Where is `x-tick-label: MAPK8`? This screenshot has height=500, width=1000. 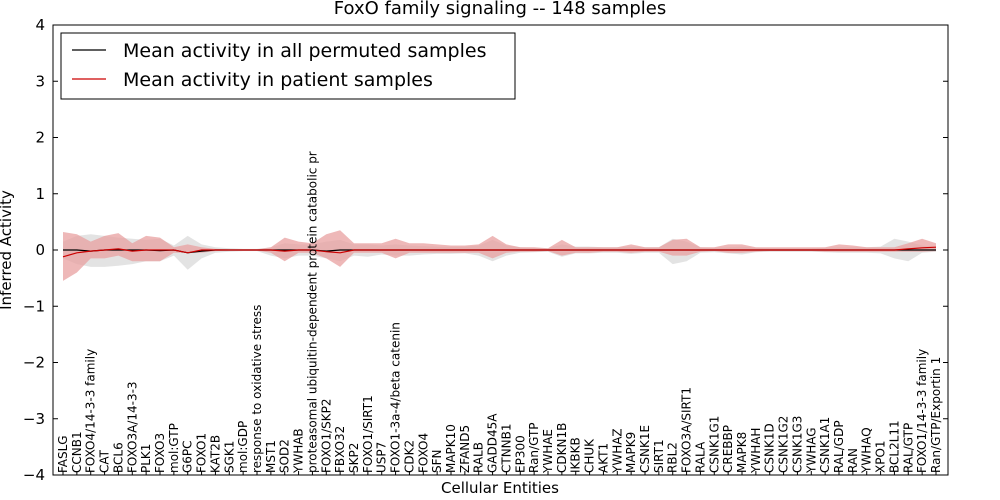 x-tick-label: MAPK8 is located at coordinates (742, 452).